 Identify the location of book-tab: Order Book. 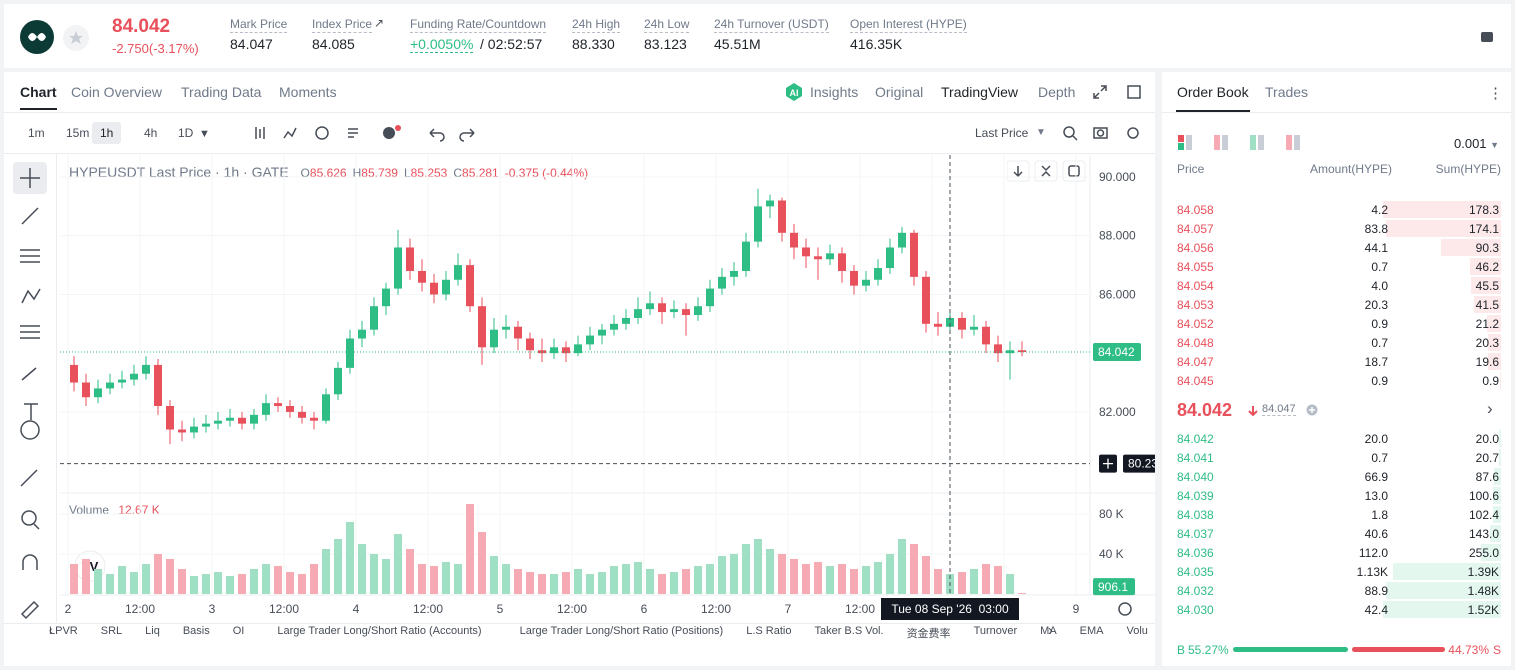
(1213, 92).